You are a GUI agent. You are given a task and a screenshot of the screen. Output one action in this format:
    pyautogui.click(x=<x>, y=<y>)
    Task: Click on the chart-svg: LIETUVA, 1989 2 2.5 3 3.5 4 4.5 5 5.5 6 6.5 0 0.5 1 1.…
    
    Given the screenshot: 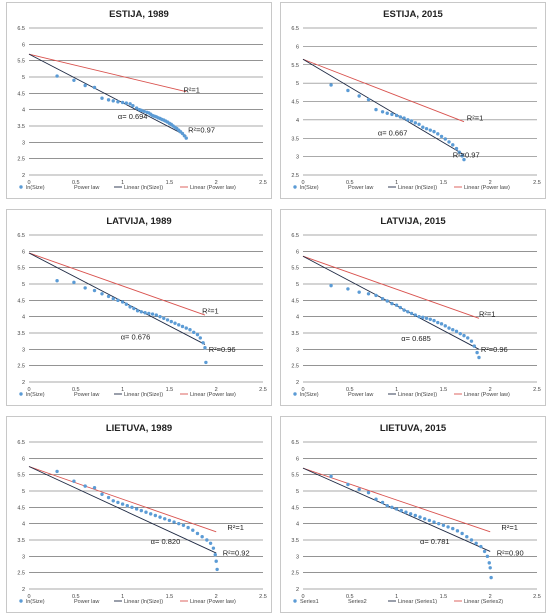 What is the action you would take?
    pyautogui.click(x=141, y=514)
    